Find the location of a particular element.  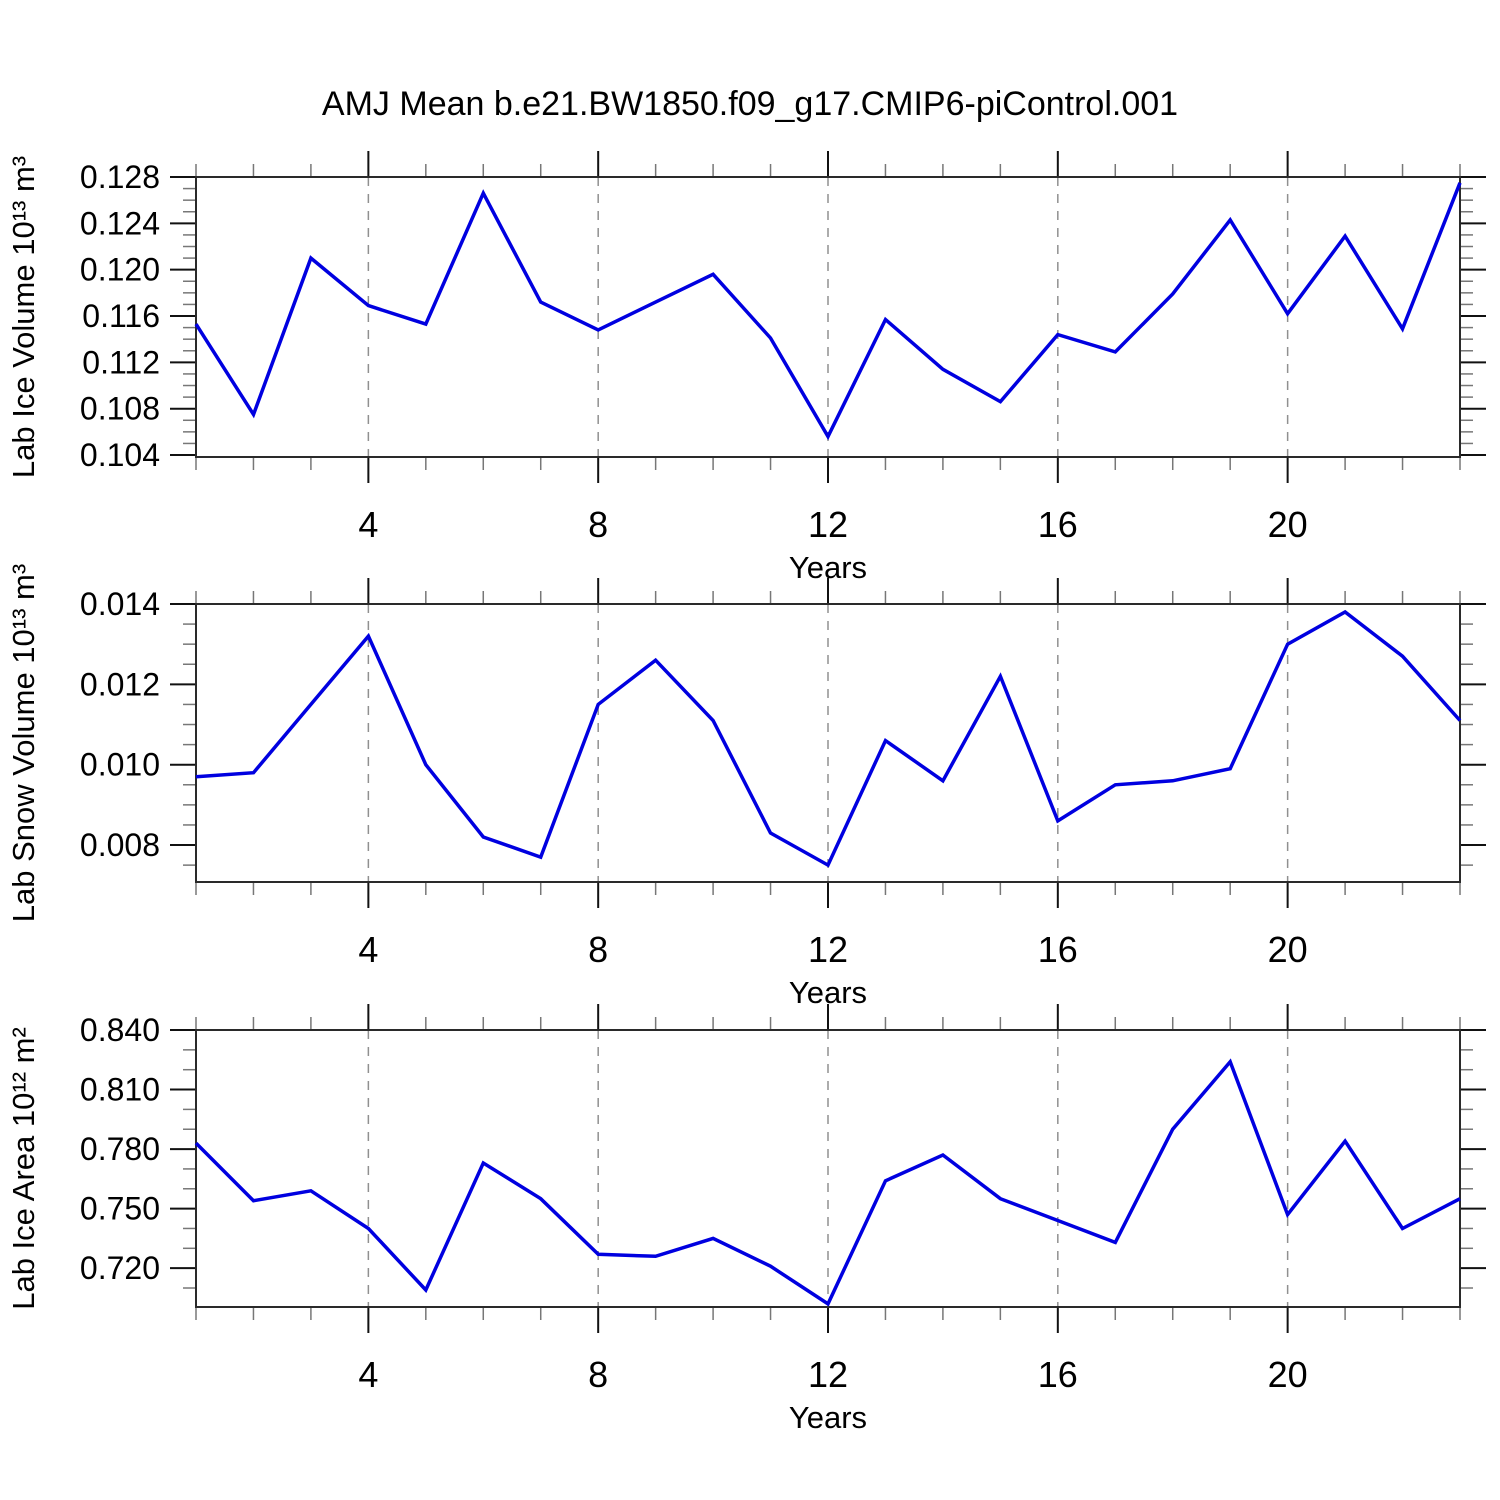

x-axis-title: Years is located at coordinates (828, 1417).